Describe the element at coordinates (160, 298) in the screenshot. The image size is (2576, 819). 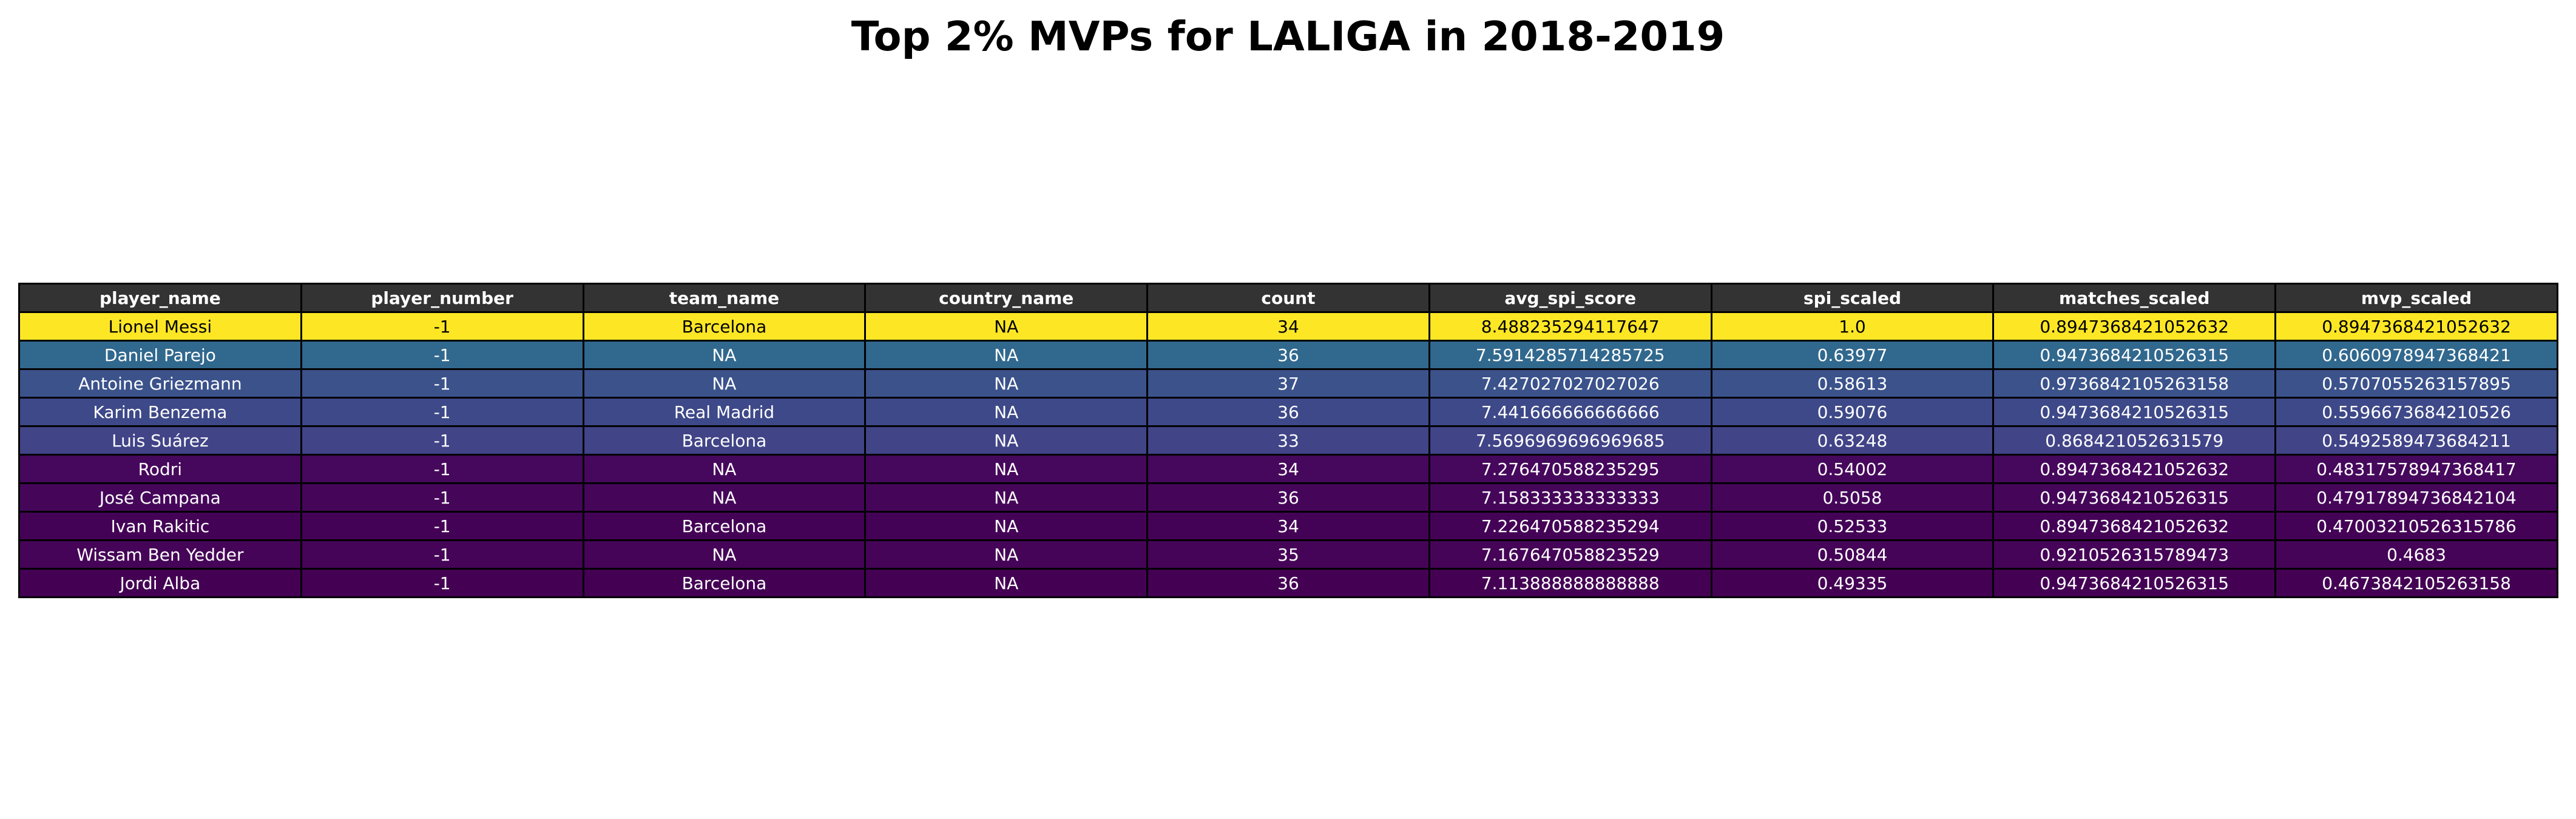
I see `column-header-player-name: player_name` at that location.